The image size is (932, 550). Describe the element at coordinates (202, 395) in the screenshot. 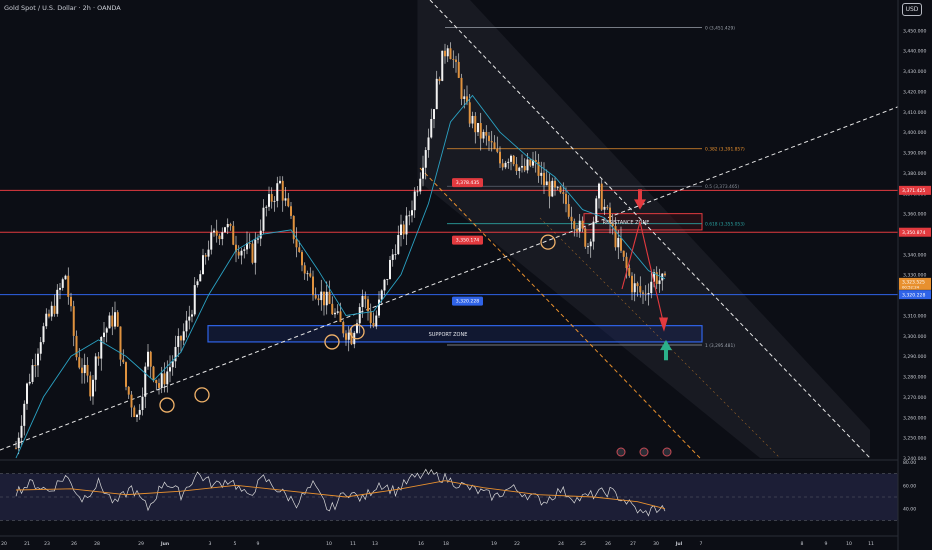

I see `pivot-circle-marker` at that location.